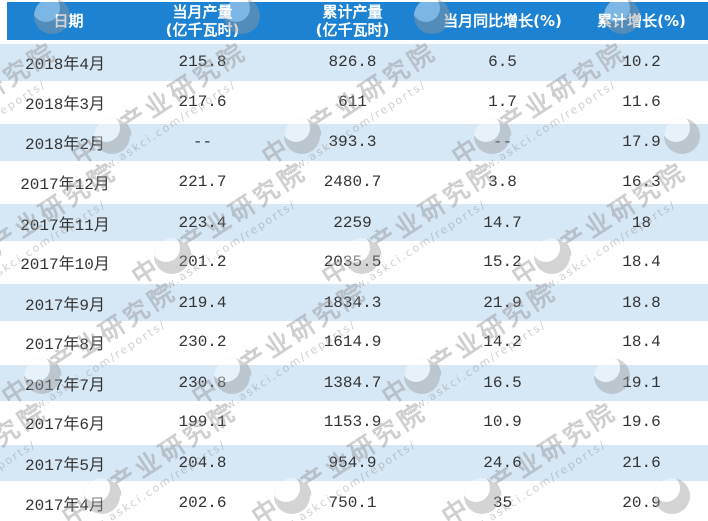  I want to click on cumulative-growth-cell: 19.6, so click(641, 422).